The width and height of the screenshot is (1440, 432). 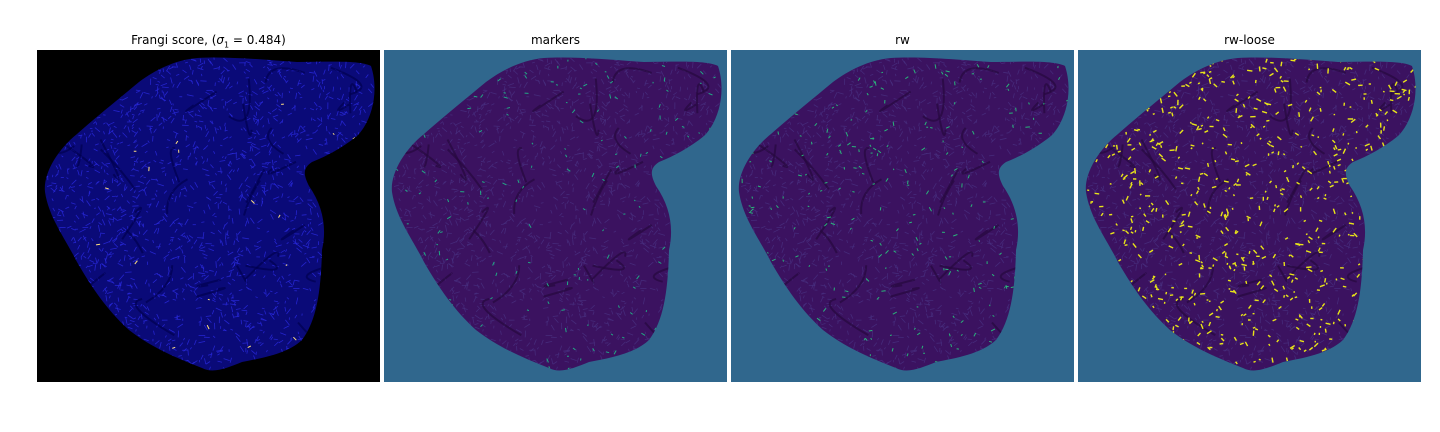 What do you see at coordinates (174, 40) in the screenshot?
I see `panel-title-frangi-text: Frangi score, (` at bounding box center [174, 40].